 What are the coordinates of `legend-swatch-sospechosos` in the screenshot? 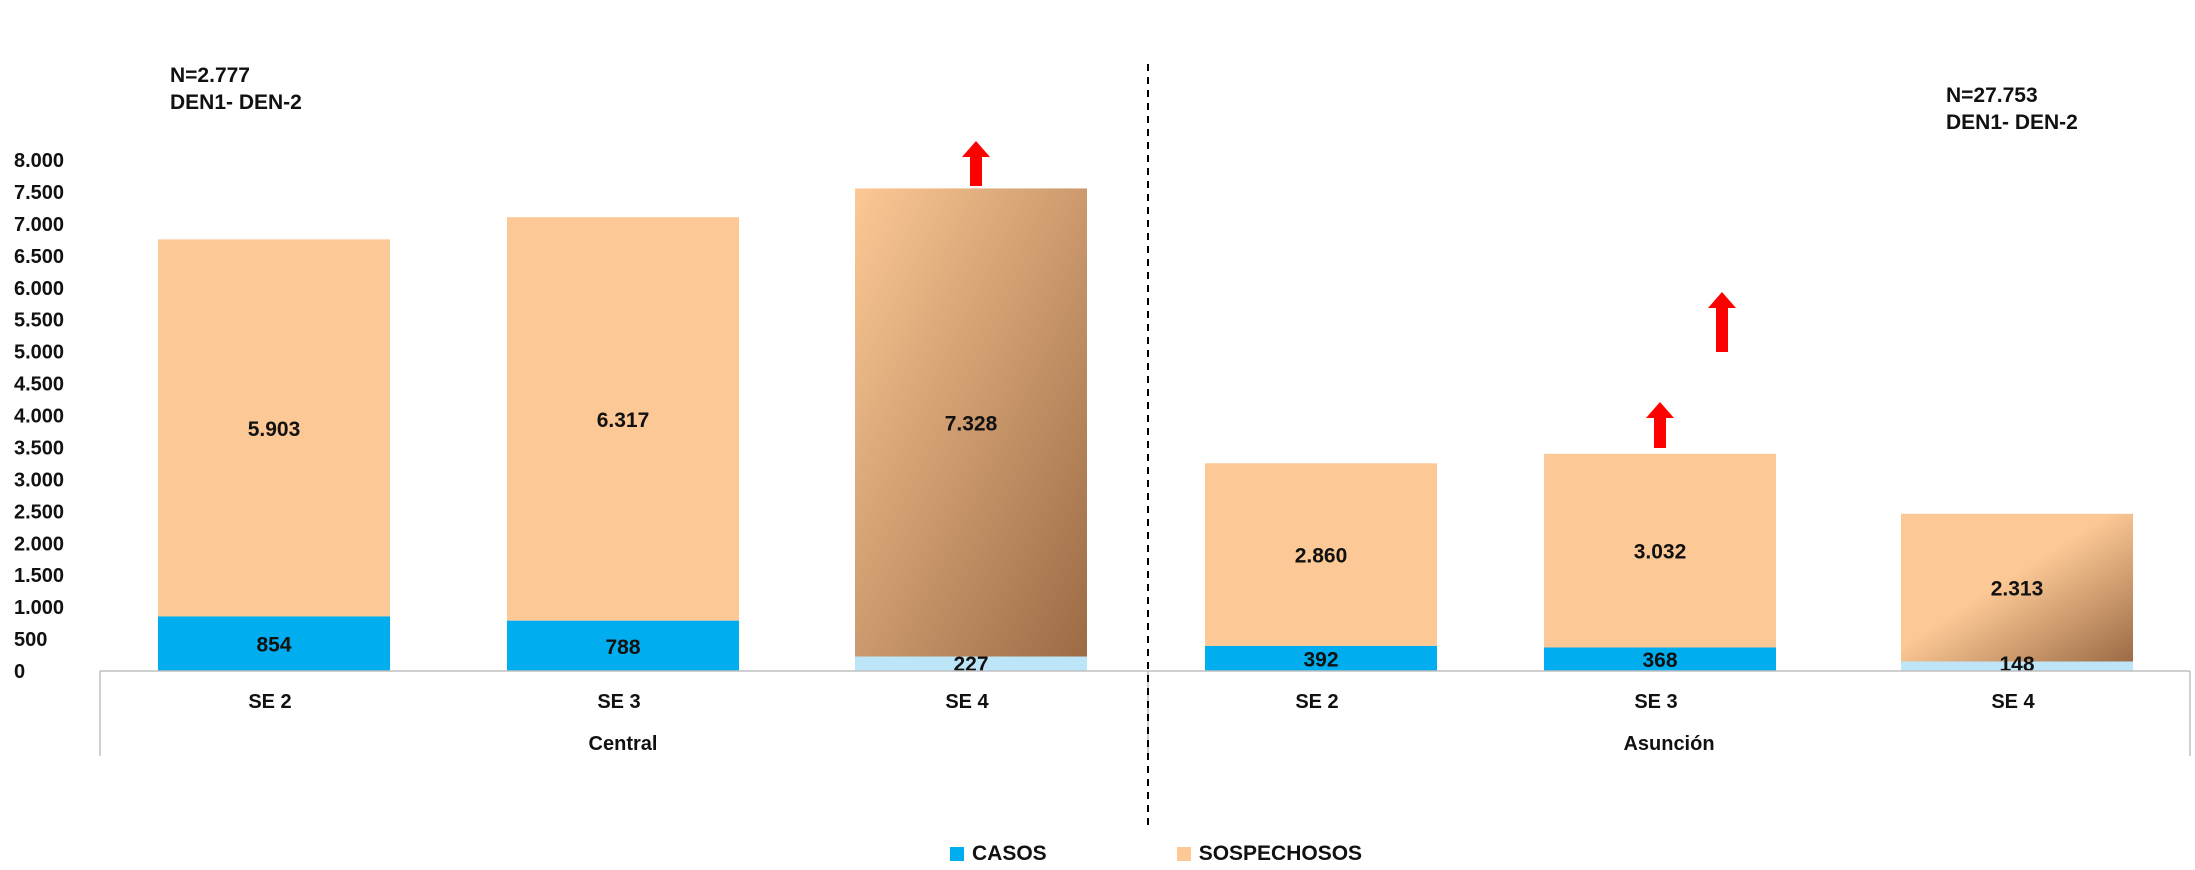 It's located at (1183, 854).